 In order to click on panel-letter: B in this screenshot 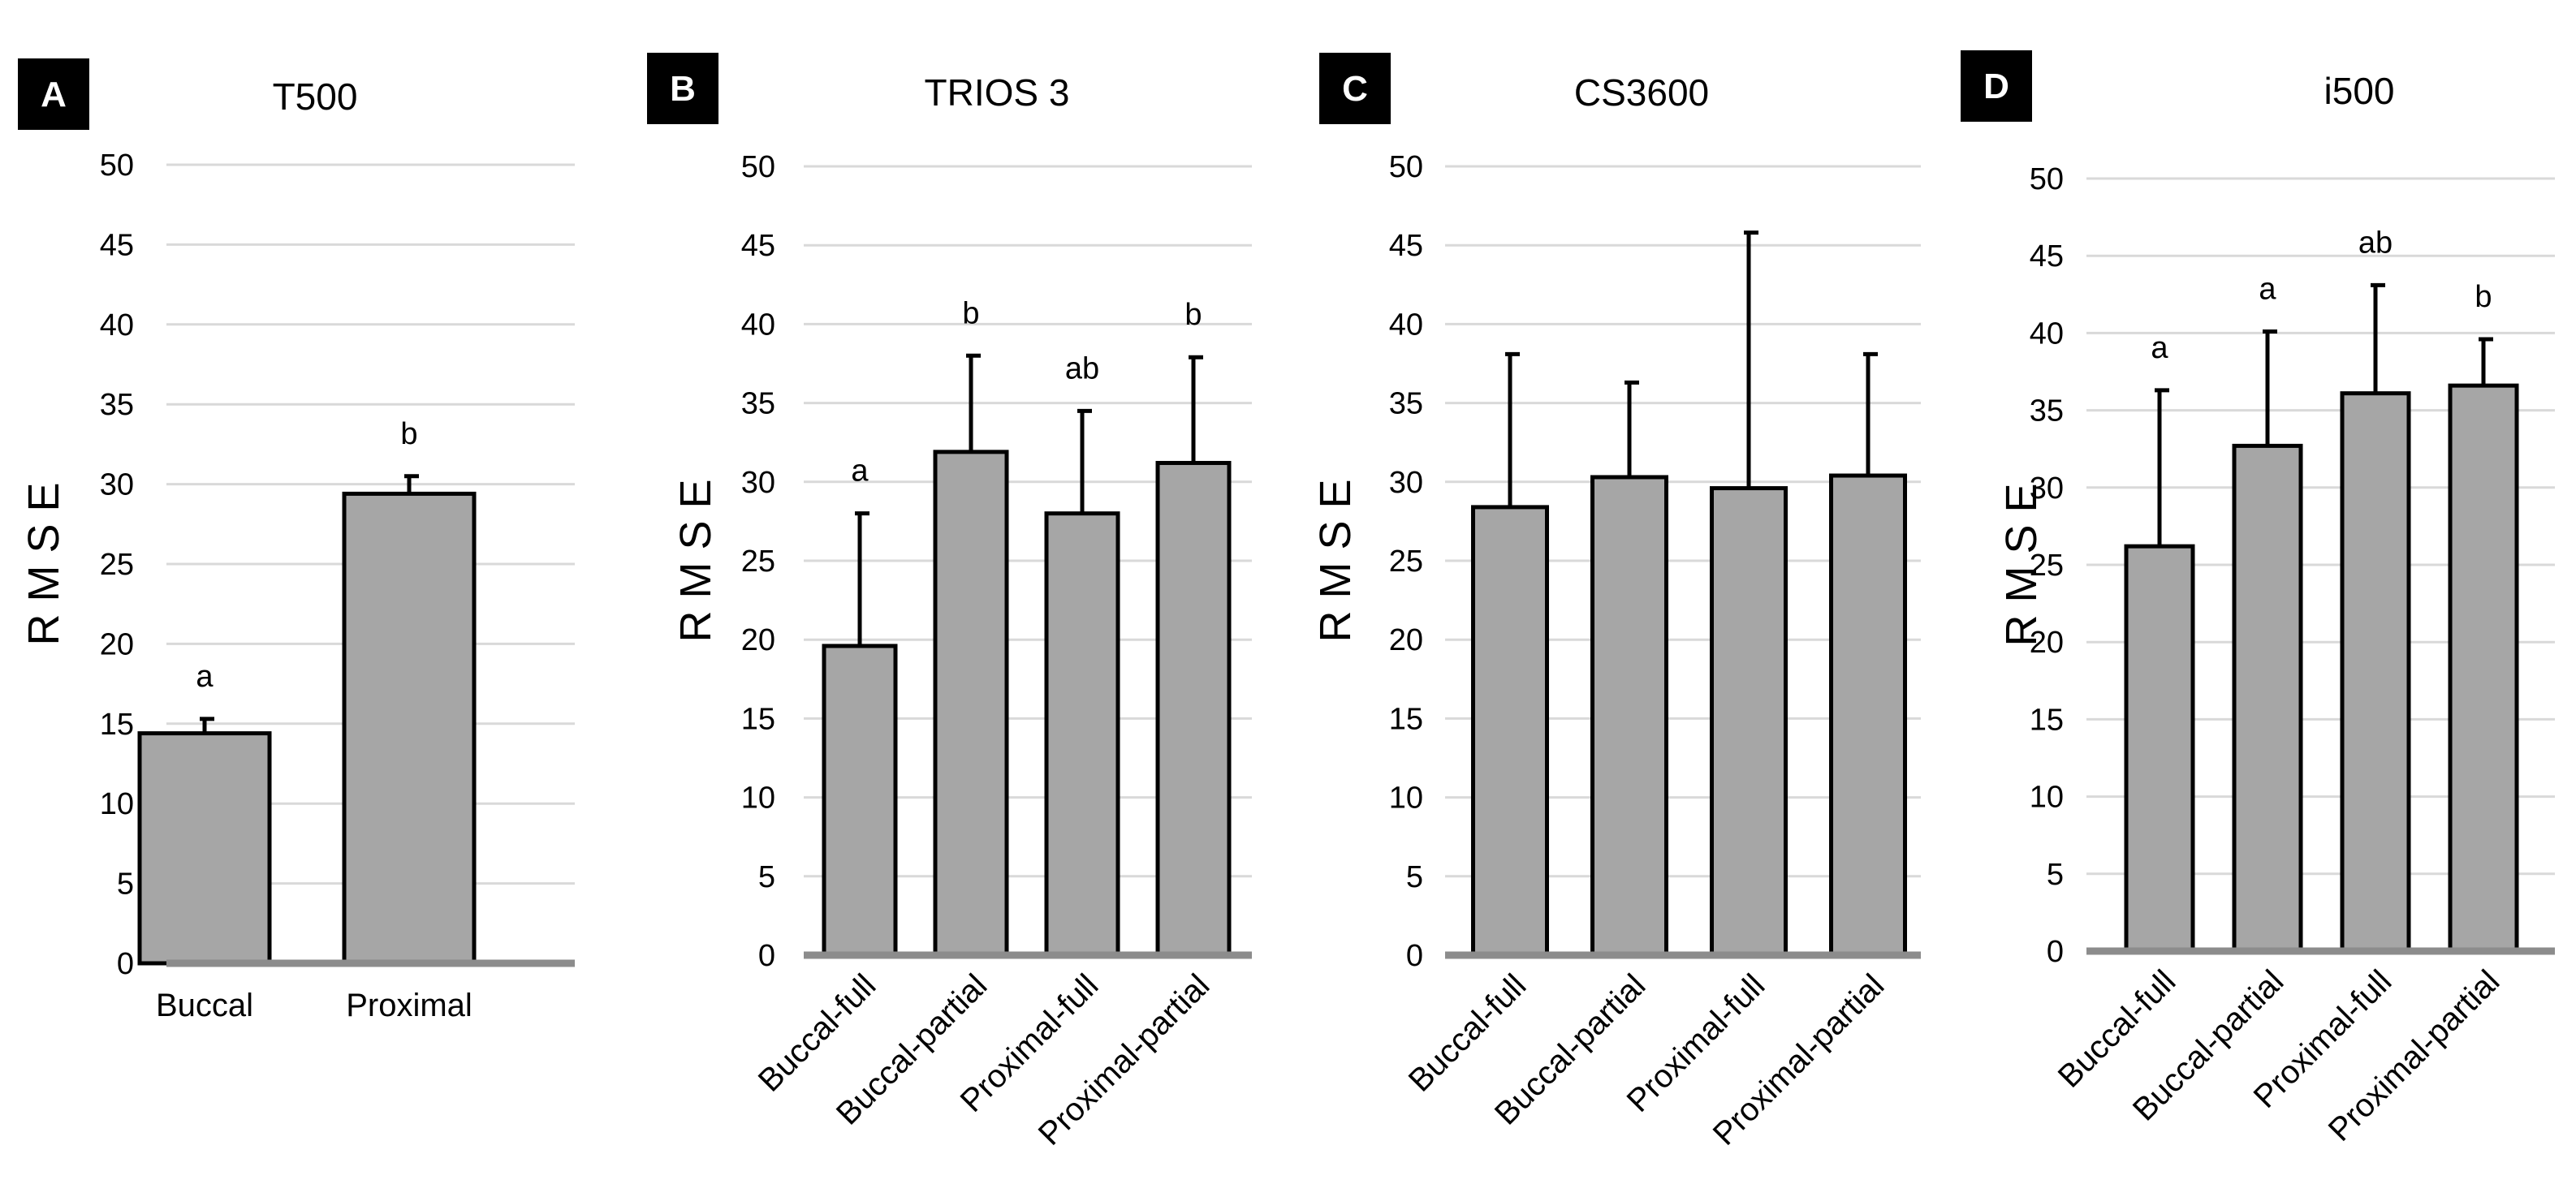, I will do `click(683, 89)`.